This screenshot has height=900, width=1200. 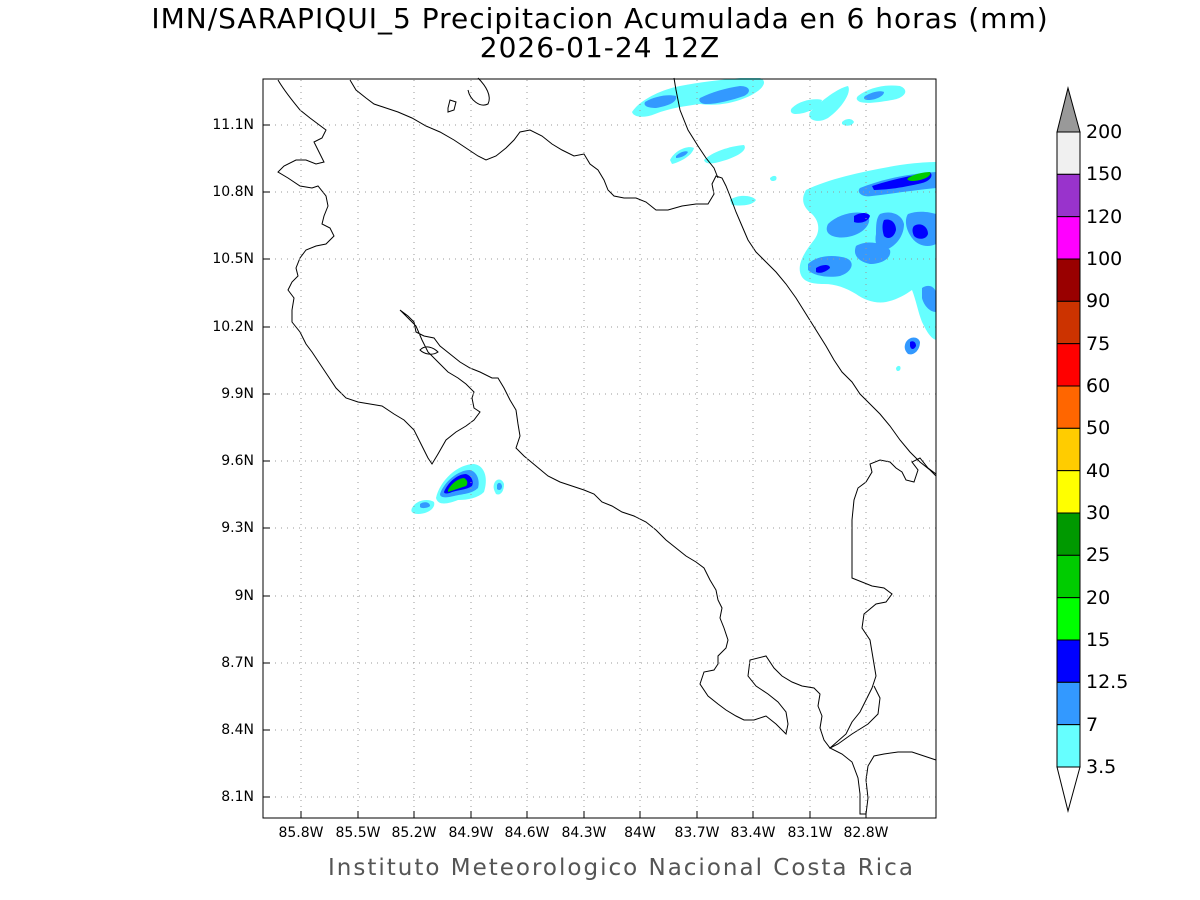 I want to click on island, so click(x=452, y=106).